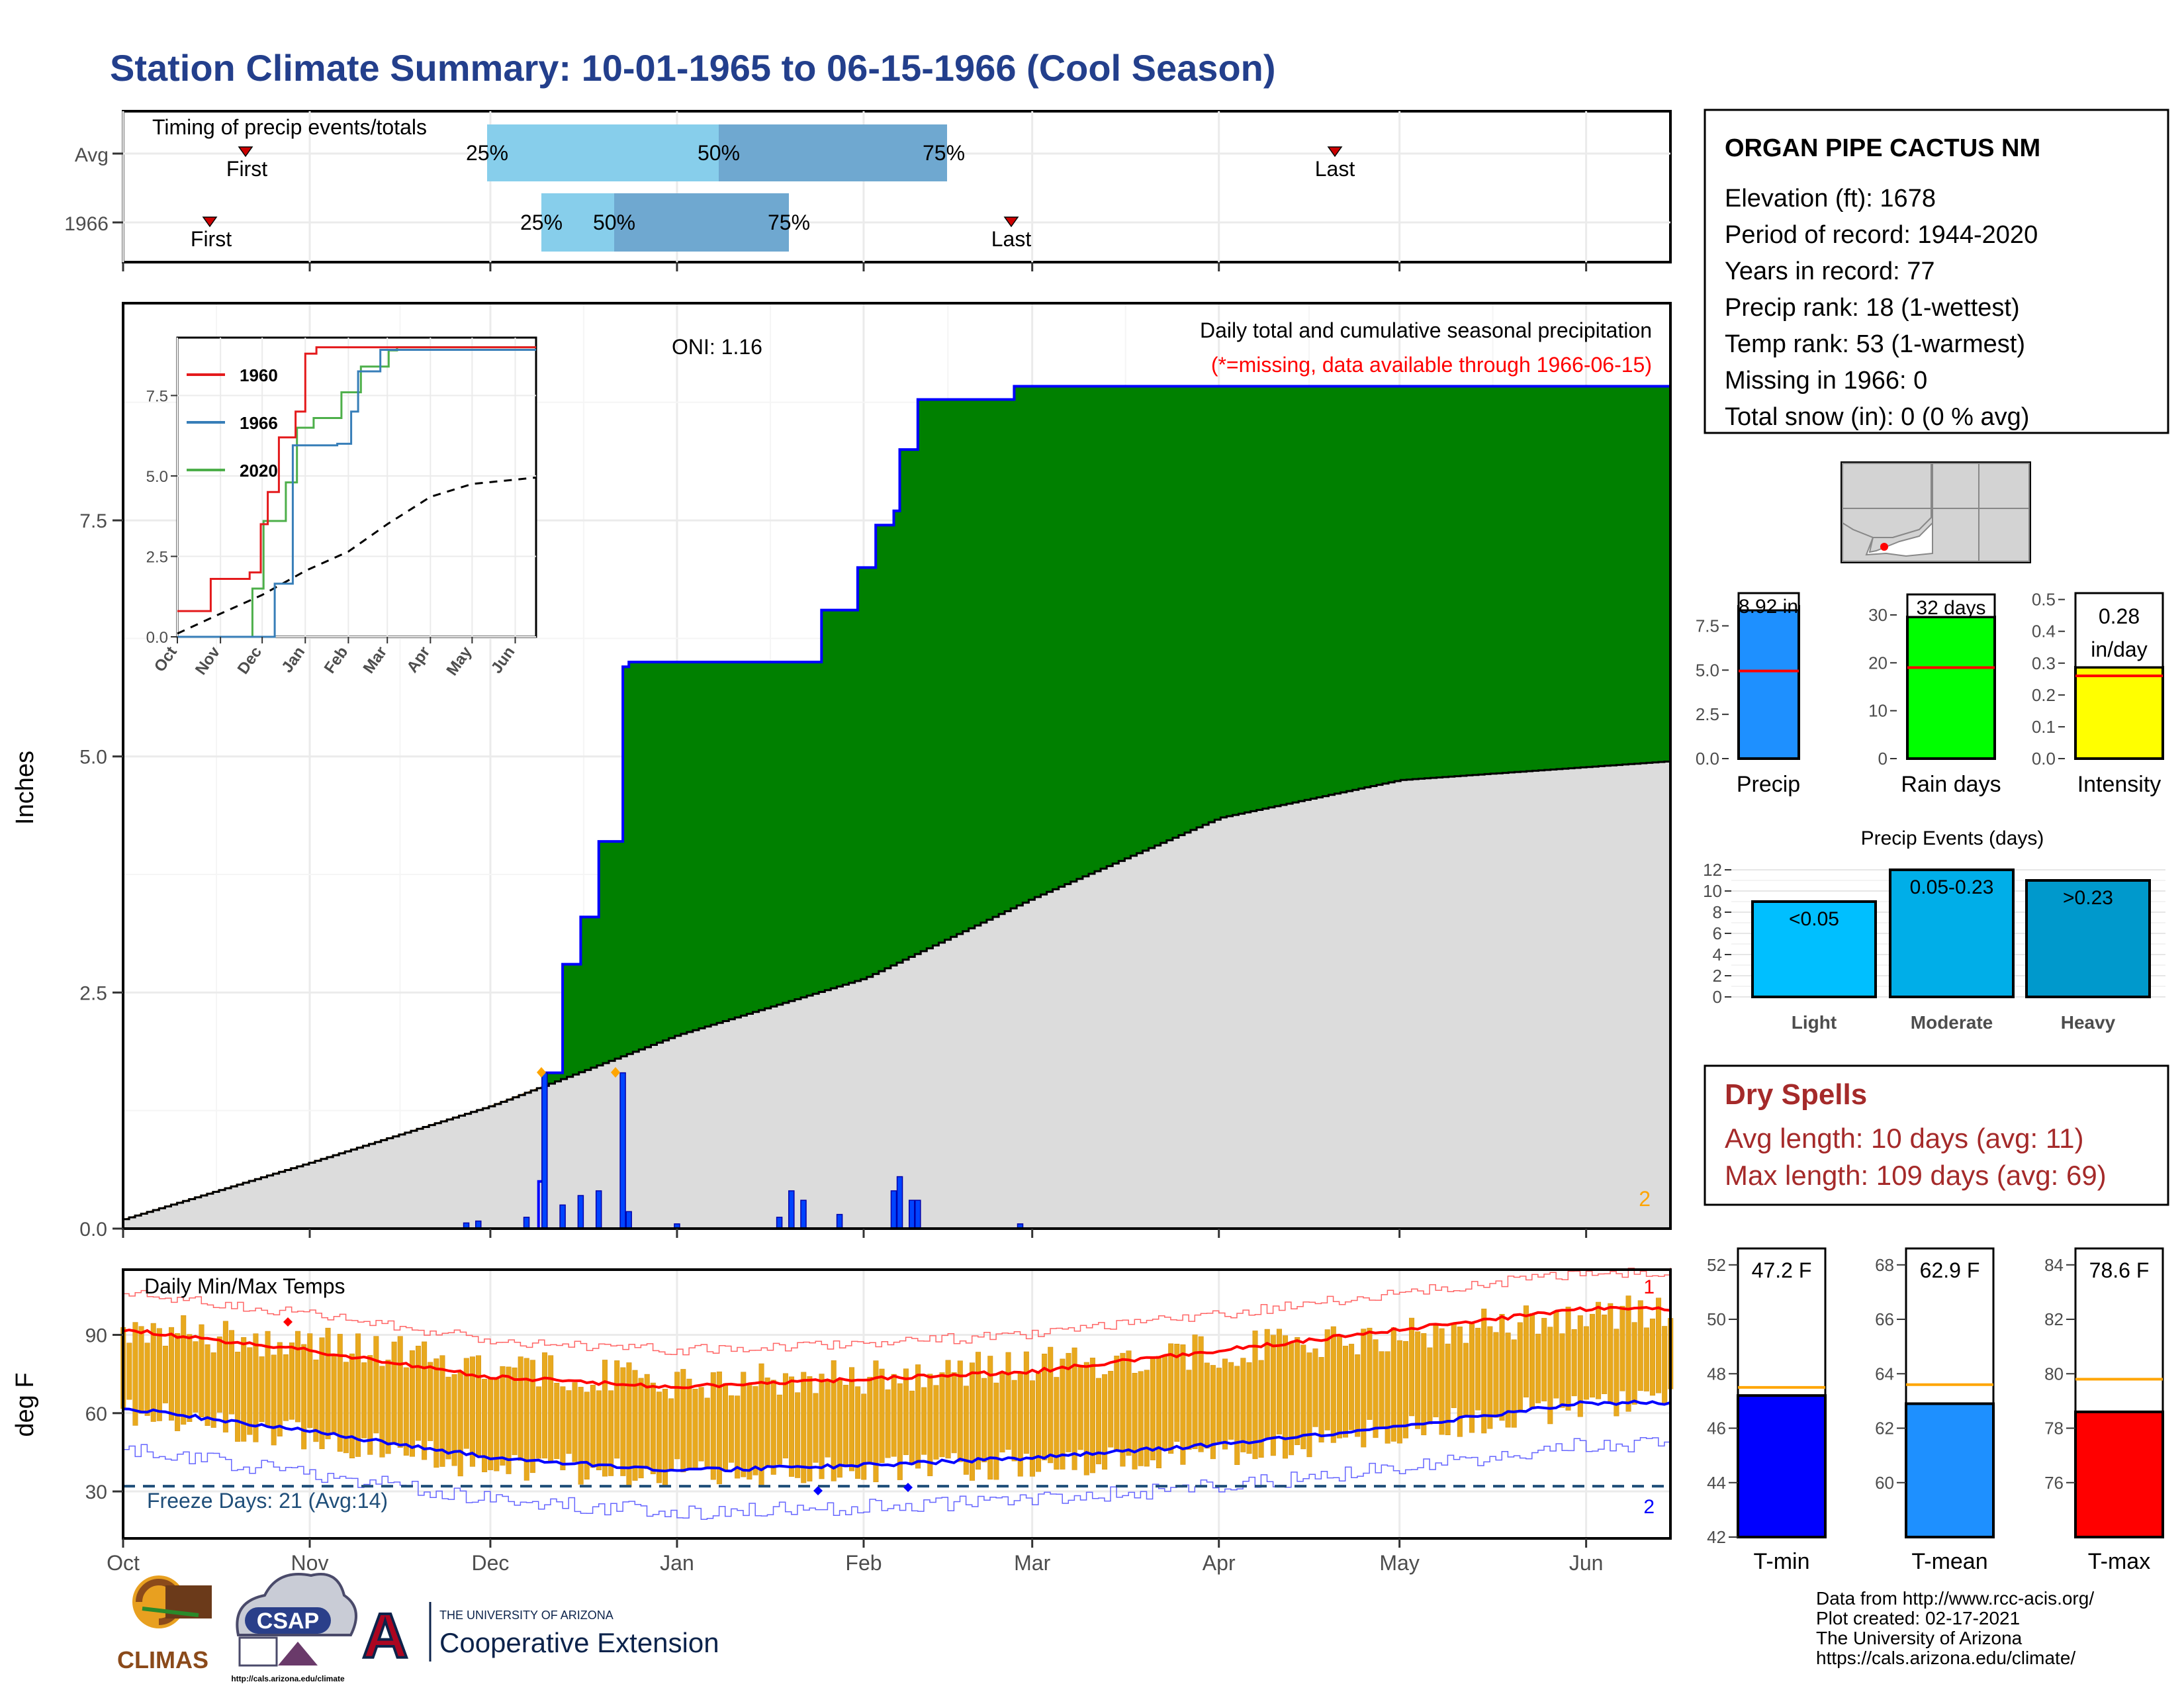 This screenshot has height=1688, width=2184. What do you see at coordinates (1782, 1466) in the screenshot?
I see `temp-bar-t-min` at bounding box center [1782, 1466].